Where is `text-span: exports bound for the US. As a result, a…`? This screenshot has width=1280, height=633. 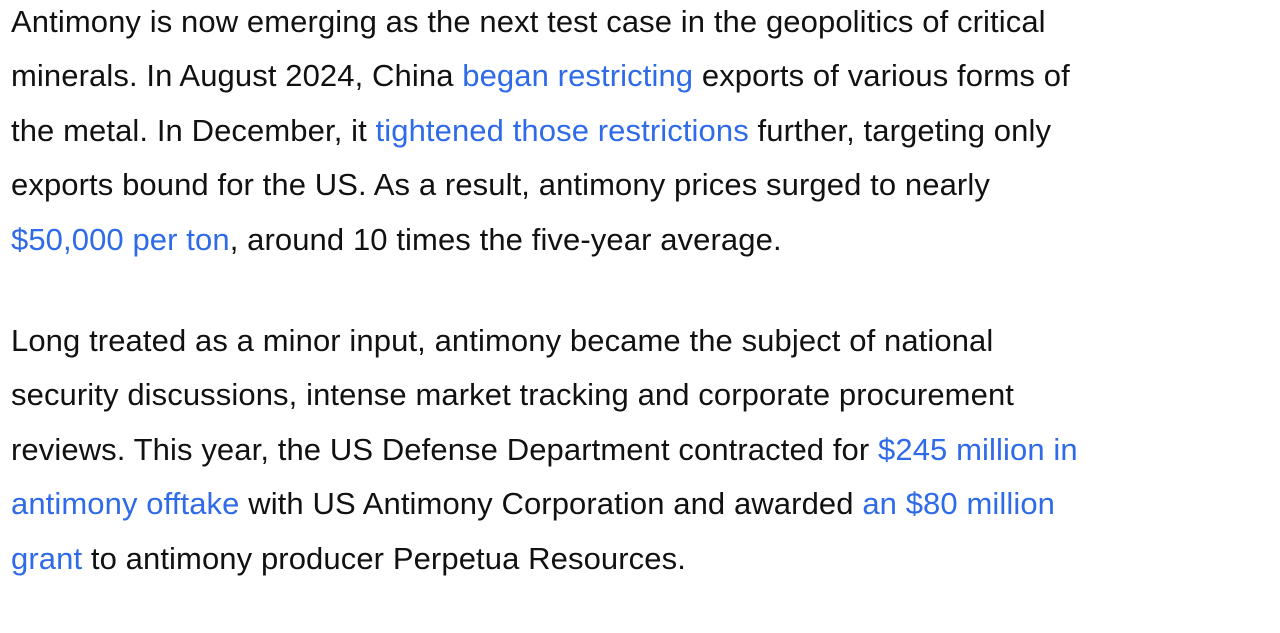
text-span: exports bound for the US. As a result, a… is located at coordinates (500, 185).